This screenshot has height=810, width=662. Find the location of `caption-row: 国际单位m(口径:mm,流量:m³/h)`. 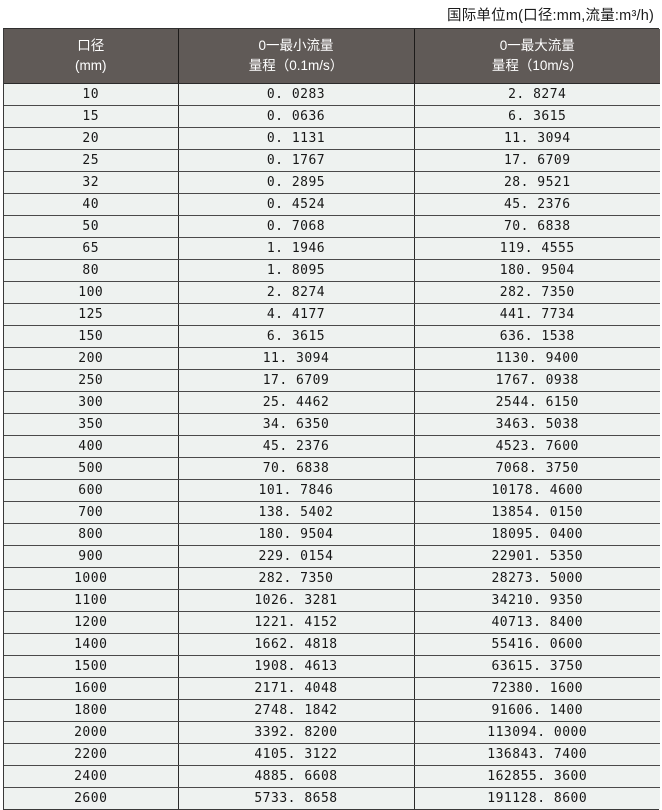

caption-row: 国际单位m(口径:mm,流量:m³/h) is located at coordinates (331, 14).